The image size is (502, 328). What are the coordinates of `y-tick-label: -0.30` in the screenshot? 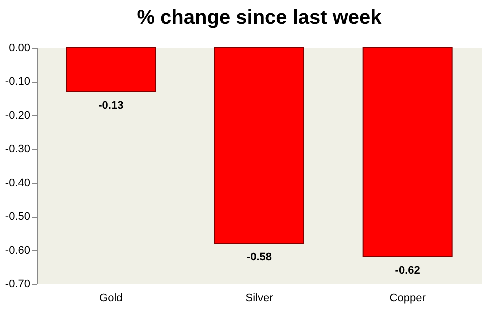 It's located at (17, 150).